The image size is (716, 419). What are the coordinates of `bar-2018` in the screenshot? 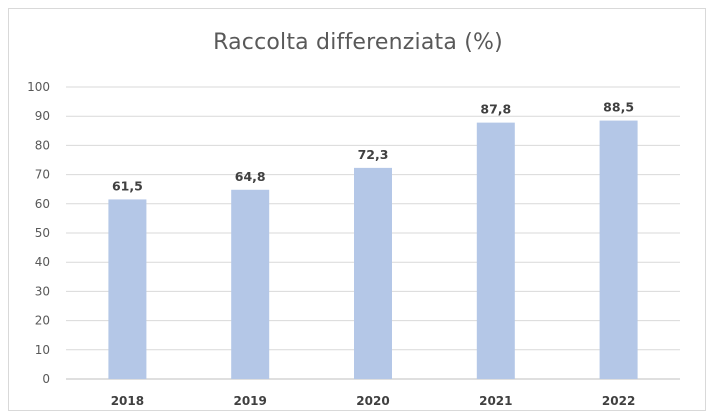 It's located at (127, 289).